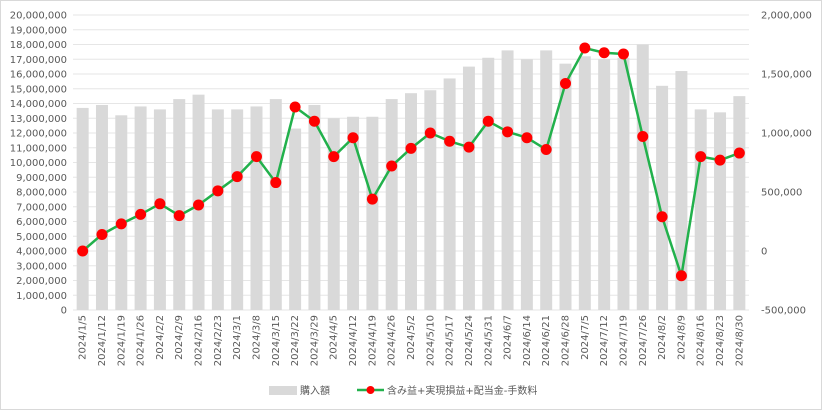 The width and height of the screenshot is (822, 410). I want to click on x-tick-label: 2024/5/24, so click(469, 340).